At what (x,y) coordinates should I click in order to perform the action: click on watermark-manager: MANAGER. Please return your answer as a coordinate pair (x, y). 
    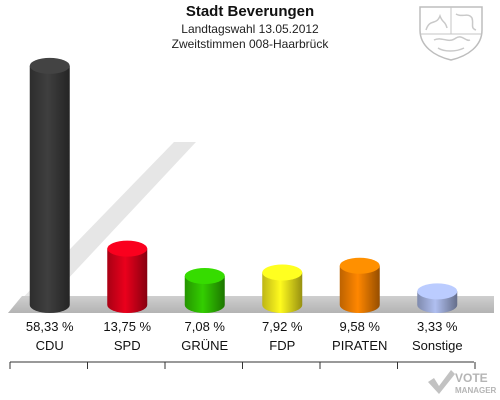
    Looking at the image, I should click on (476, 390).